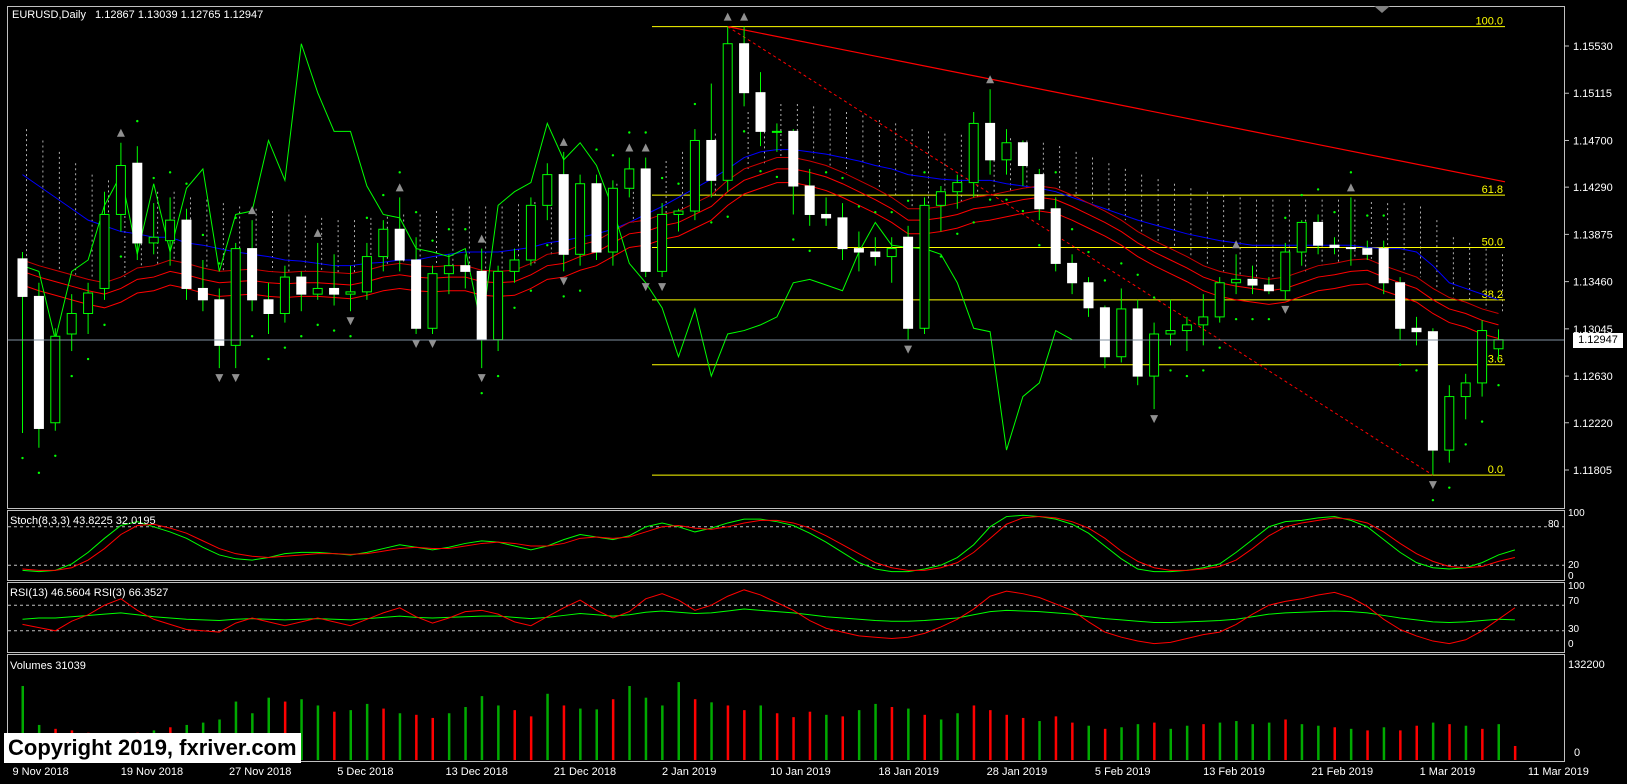 This screenshot has width=1627, height=784. I want to click on date-tick-label: 13 Feb 2019, so click(1234, 772).